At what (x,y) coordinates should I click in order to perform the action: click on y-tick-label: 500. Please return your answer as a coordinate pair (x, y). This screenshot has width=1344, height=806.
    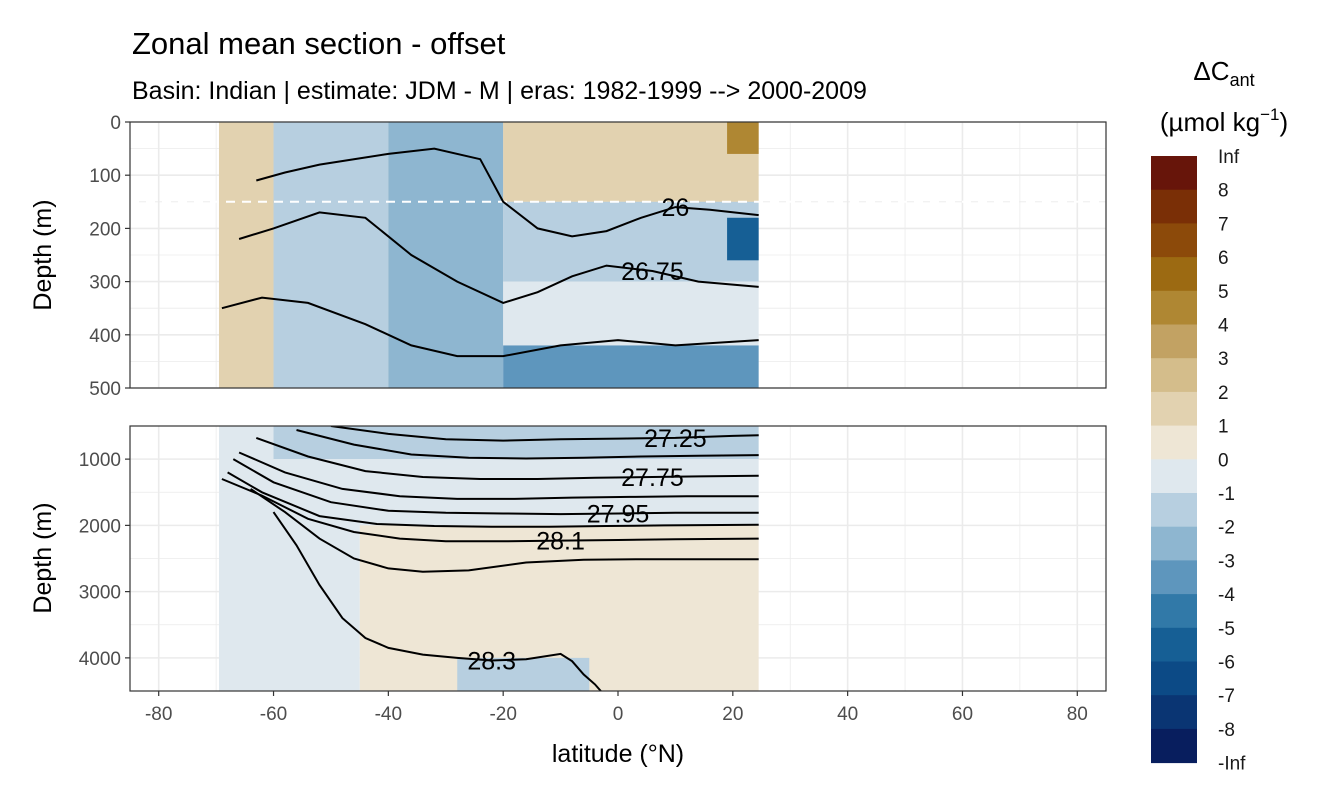
    Looking at the image, I should click on (105, 389).